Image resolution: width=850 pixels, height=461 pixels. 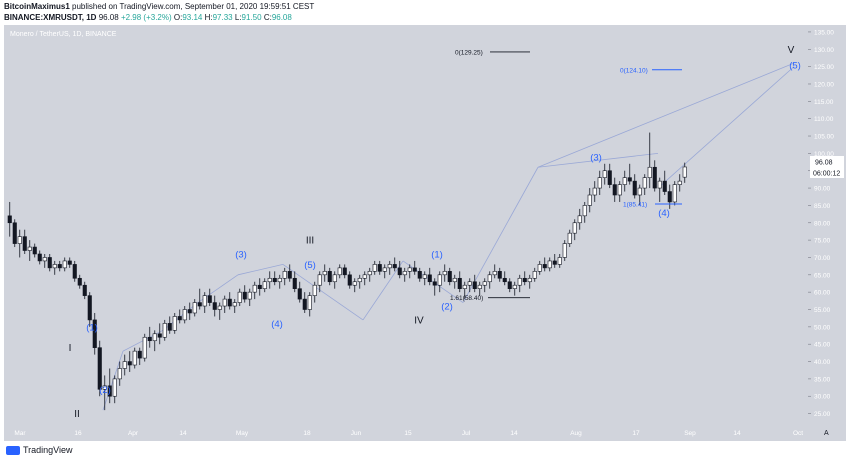 What do you see at coordinates (634, 70) in the screenshot?
I see `fib-label: 0(124.10)` at bounding box center [634, 70].